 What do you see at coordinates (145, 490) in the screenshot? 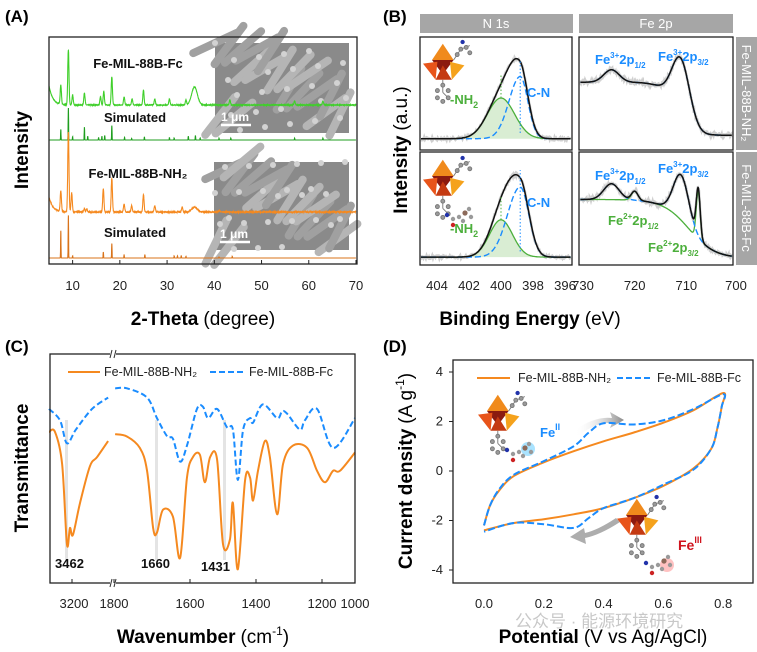
I see `peak-markers` at bounding box center [145, 490].